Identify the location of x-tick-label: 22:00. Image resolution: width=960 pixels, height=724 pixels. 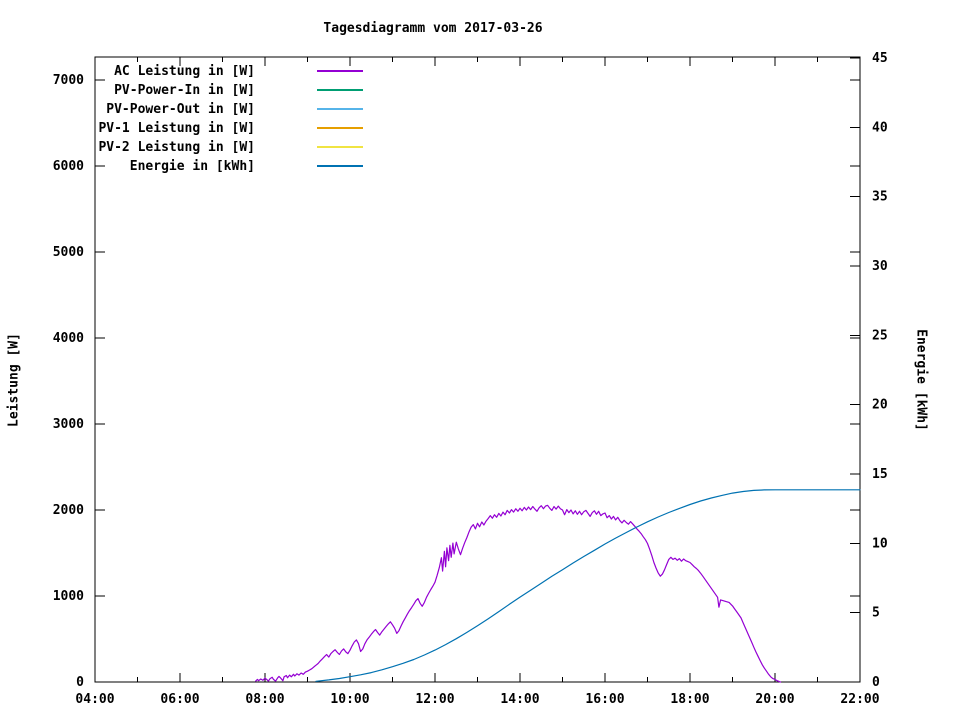
(859, 699).